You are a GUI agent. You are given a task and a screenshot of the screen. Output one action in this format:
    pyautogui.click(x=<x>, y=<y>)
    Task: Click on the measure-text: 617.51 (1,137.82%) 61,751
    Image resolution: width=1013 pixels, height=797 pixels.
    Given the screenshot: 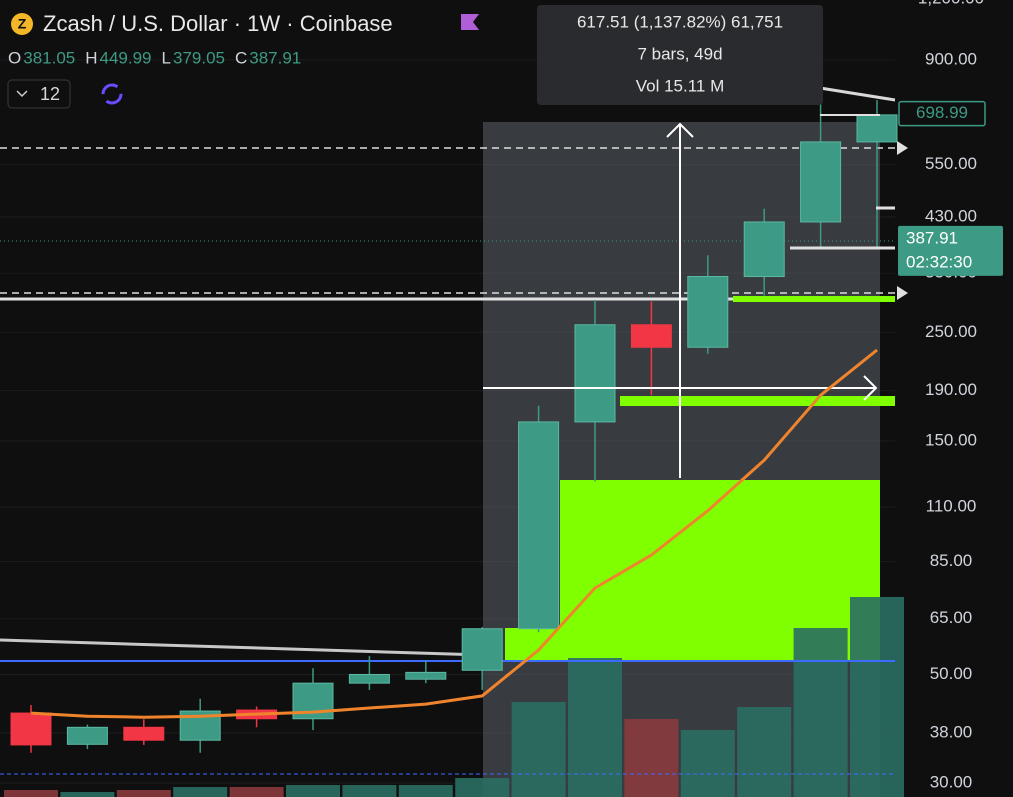 What is the action you would take?
    pyautogui.click(x=680, y=21)
    